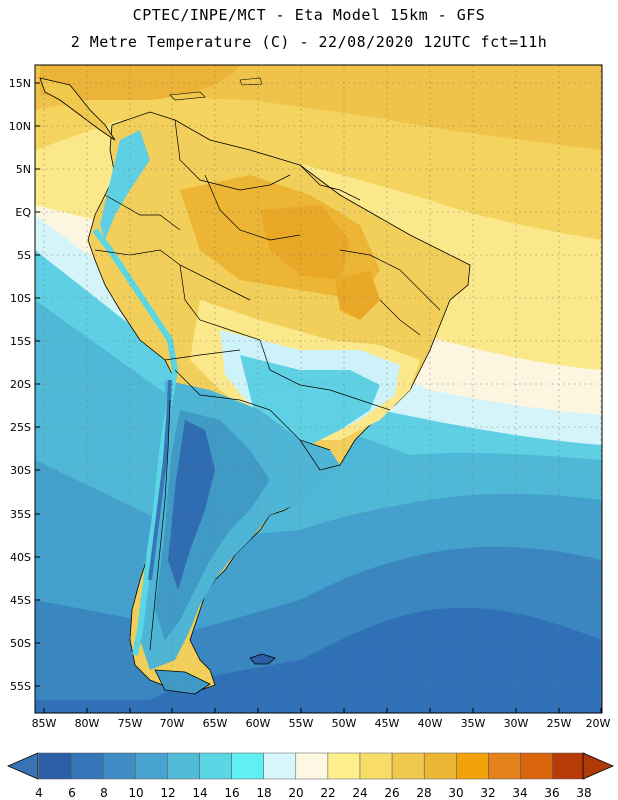  Describe the element at coordinates (199, 793) in the screenshot. I see `colorbar-label: 14` at that location.